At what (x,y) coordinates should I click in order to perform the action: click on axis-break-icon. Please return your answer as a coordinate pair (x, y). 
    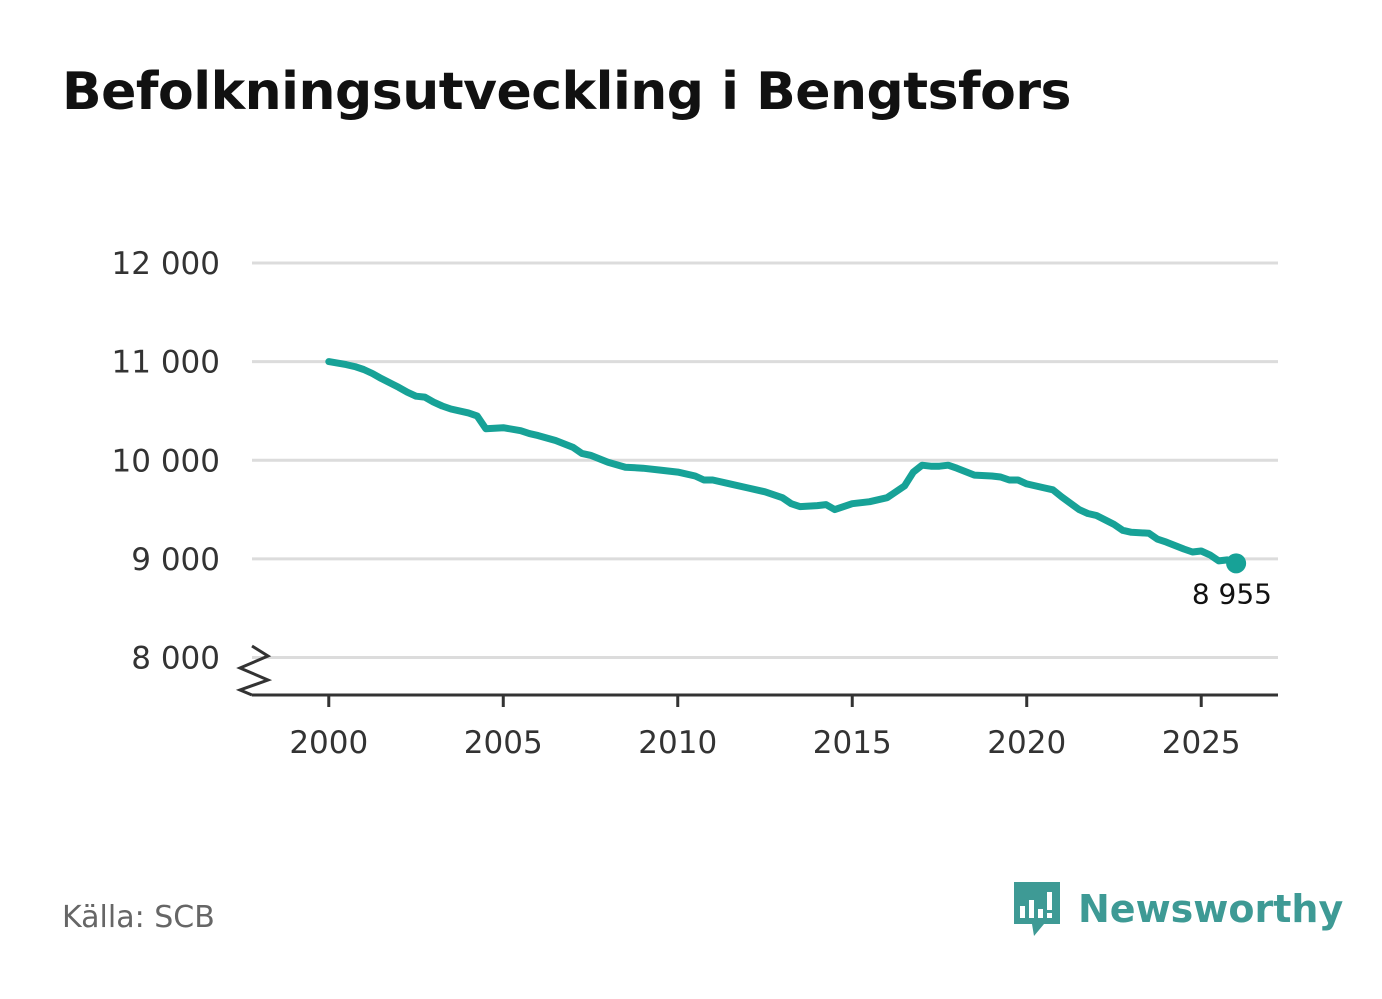
    Looking at the image, I should click on (254, 670).